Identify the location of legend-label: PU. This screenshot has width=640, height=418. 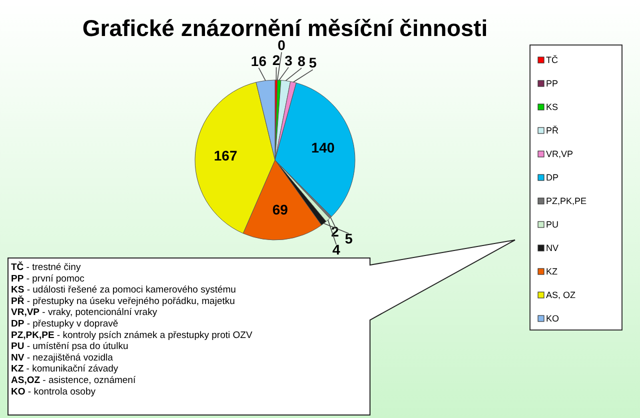
(552, 225).